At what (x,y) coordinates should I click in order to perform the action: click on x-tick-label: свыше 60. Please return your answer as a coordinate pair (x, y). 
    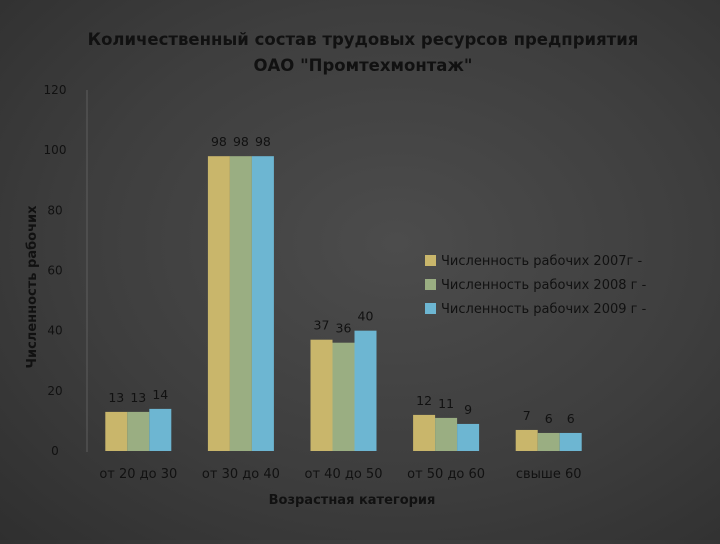
    Looking at the image, I should click on (549, 474).